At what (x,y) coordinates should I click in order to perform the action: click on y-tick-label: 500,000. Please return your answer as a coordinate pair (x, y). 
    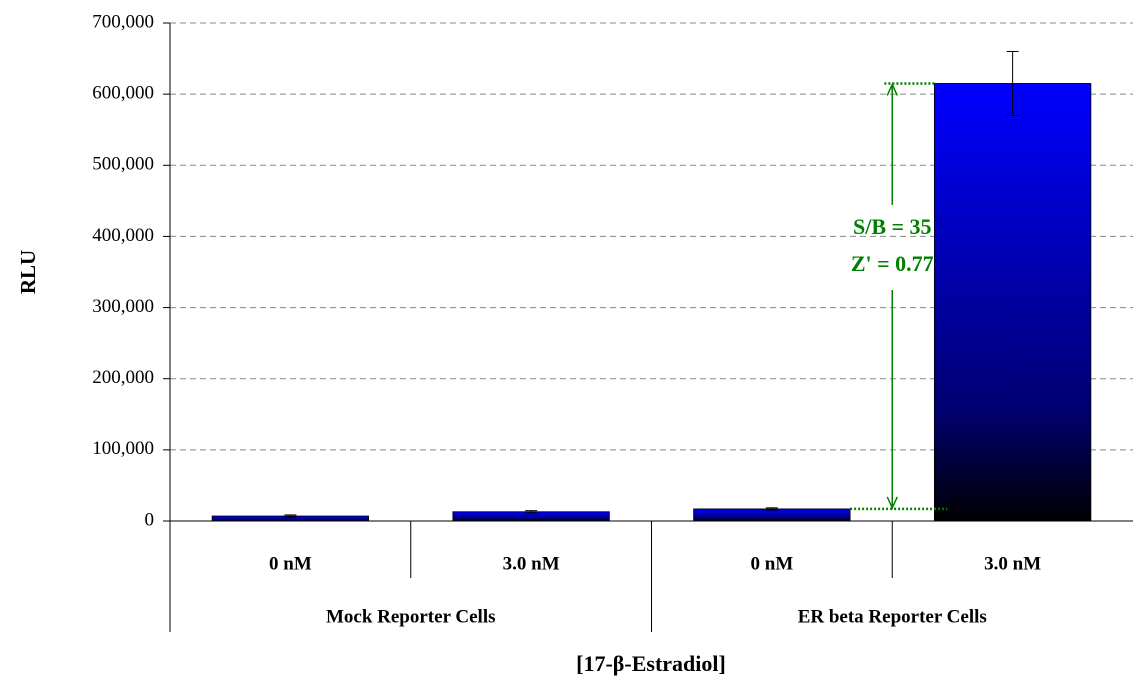
    Looking at the image, I should click on (123, 164).